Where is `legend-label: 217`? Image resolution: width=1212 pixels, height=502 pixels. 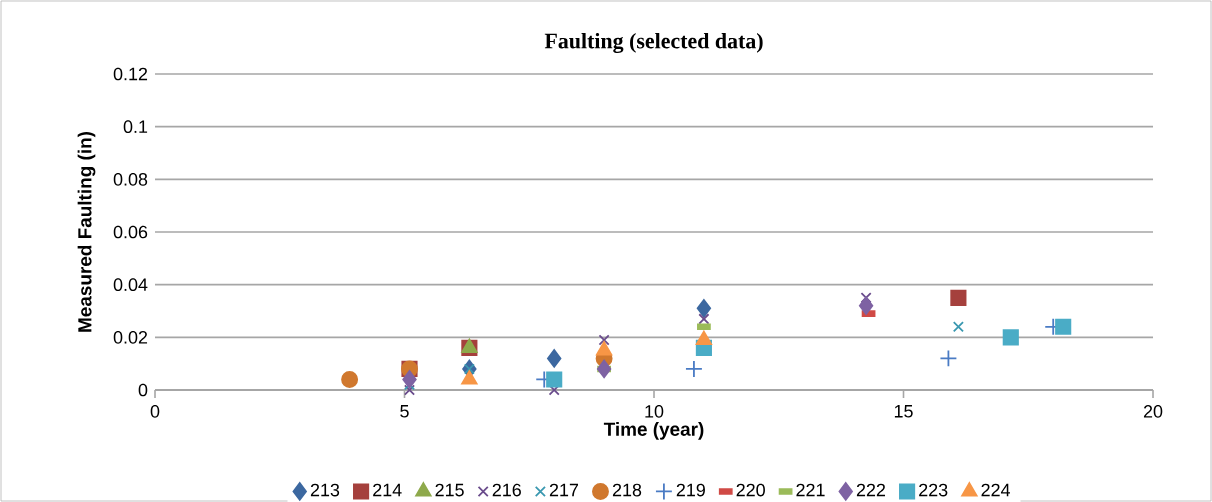 legend-label: 217 is located at coordinates (564, 490).